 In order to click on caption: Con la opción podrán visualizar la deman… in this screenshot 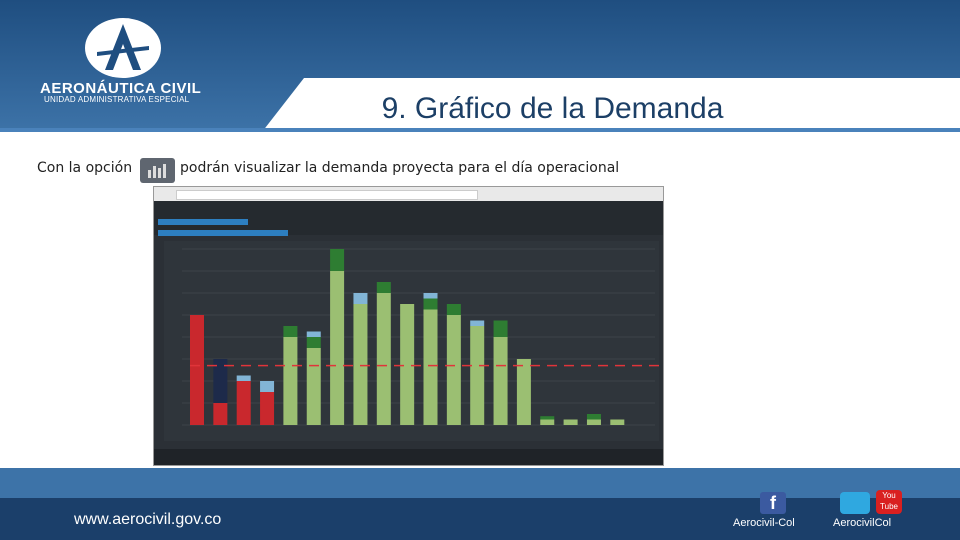, I will do `click(328, 168)`.